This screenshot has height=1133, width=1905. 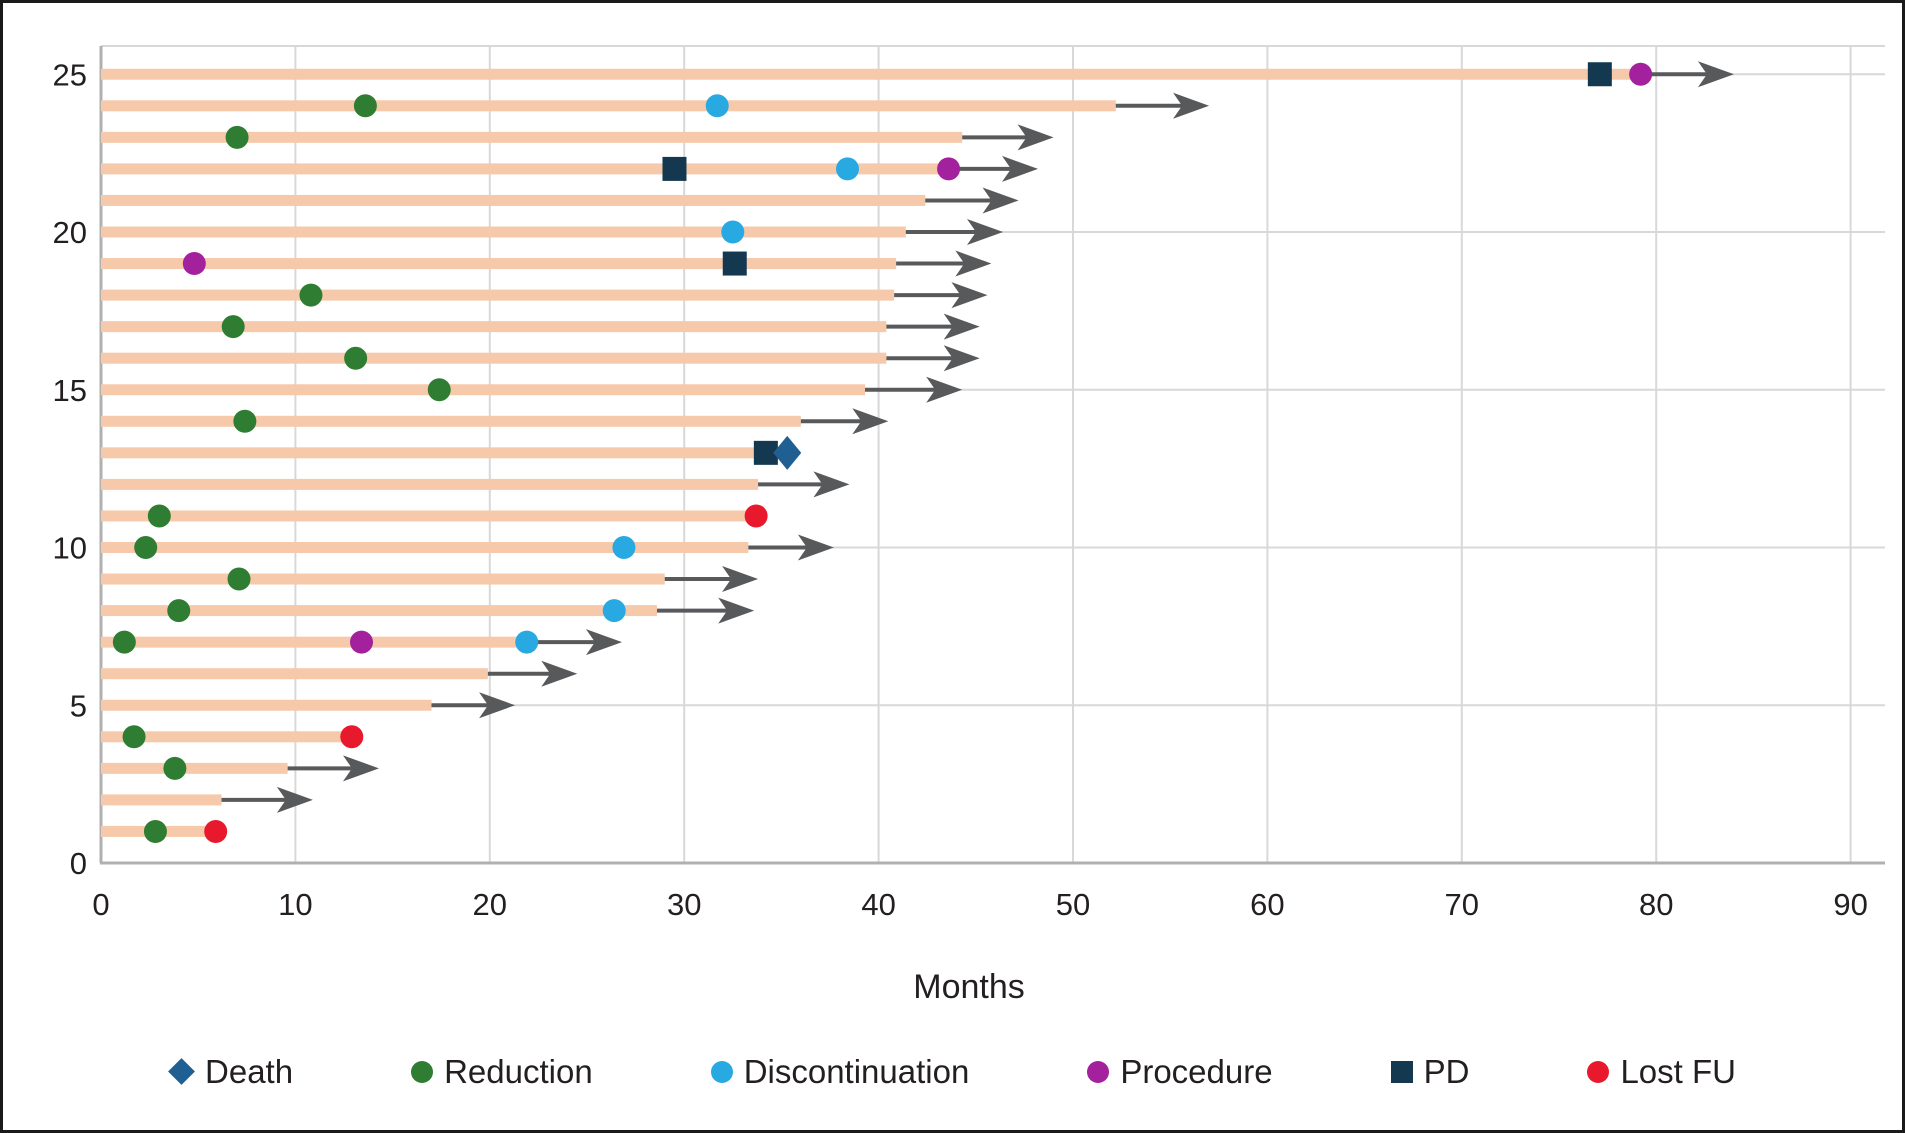 I want to click on legend-label-procedure: Procedure, so click(x=1196, y=1071).